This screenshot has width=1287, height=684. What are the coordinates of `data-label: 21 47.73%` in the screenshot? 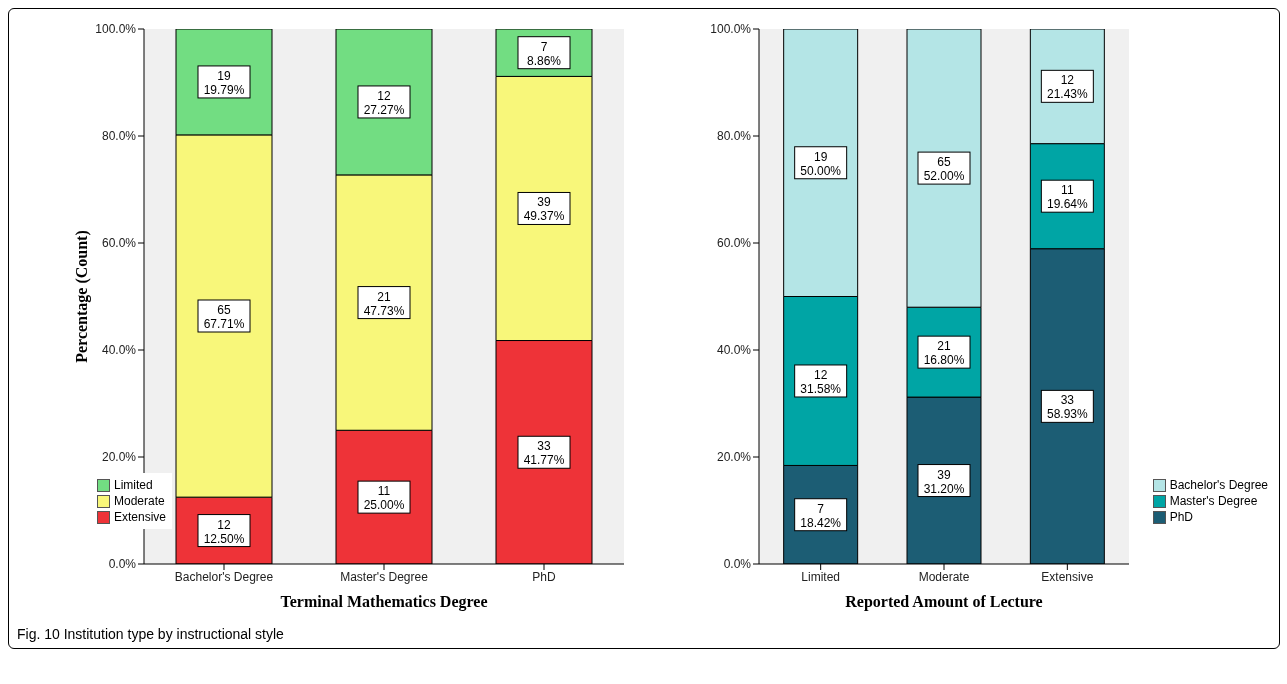 It's located at (384, 303).